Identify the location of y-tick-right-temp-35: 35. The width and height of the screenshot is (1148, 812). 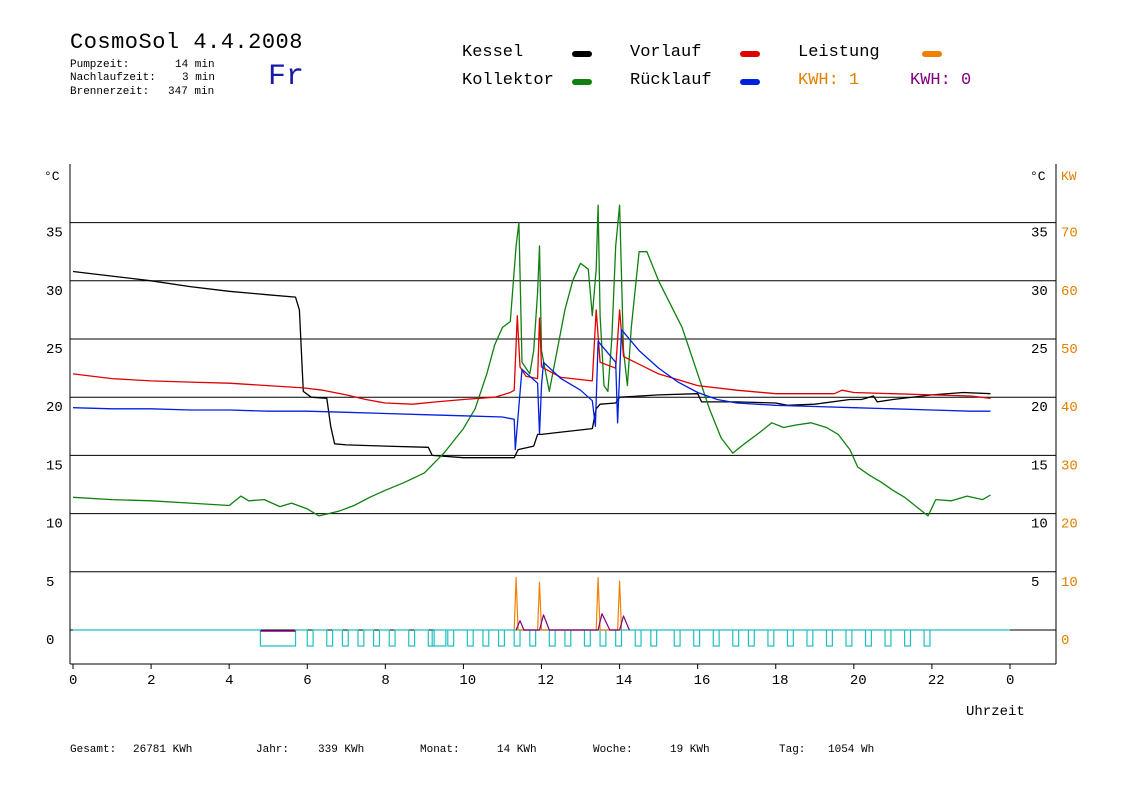
(1039, 234).